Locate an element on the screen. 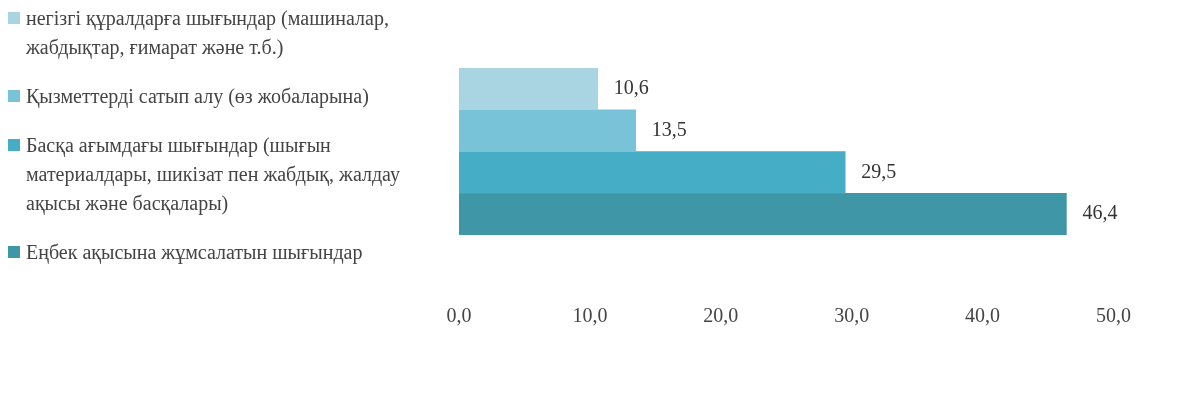 This screenshot has height=403, width=1201. legend-label: негізгі құралдарға шығындар (машиналар, жабдықтар, ғимарат және т.б.) is located at coordinates (208, 33).